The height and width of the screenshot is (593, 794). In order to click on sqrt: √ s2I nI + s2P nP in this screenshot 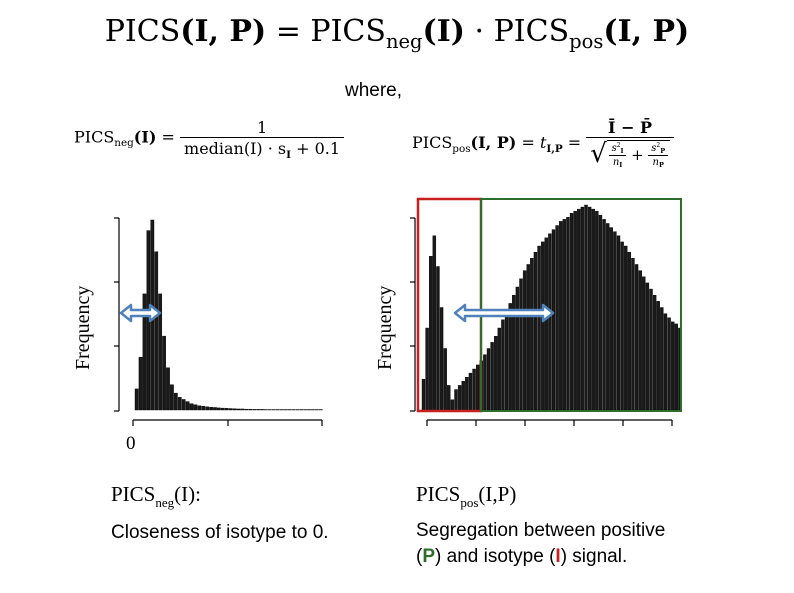, I will do `click(630, 154)`.